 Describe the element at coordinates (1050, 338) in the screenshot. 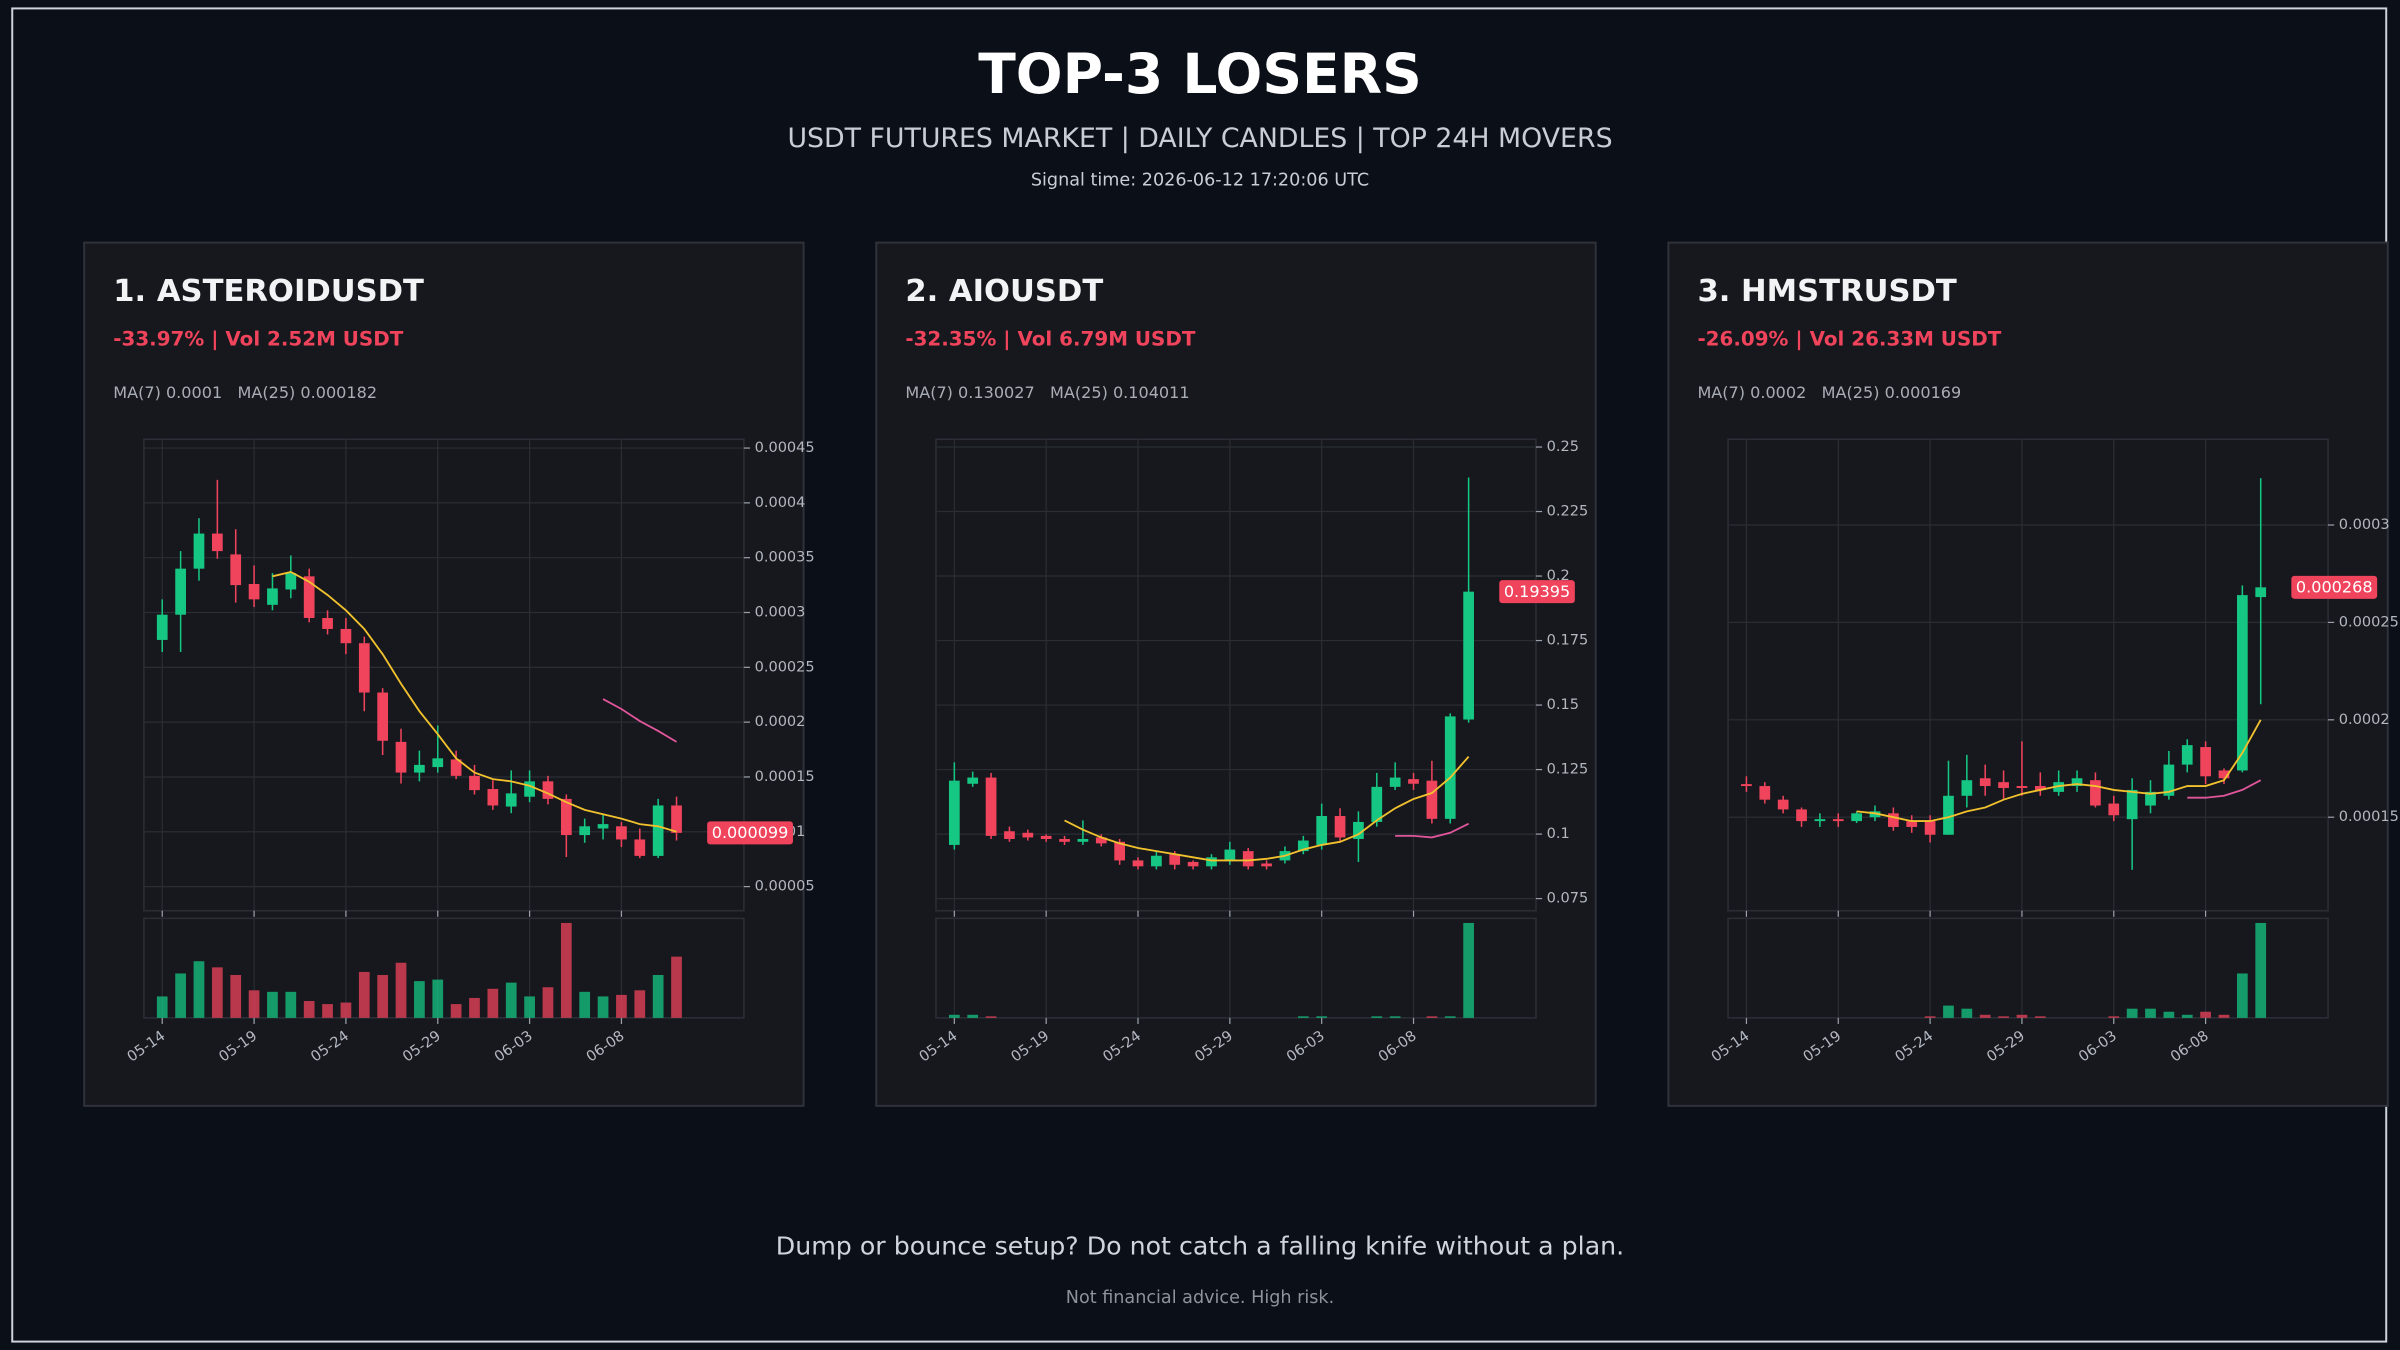

I see `chart-subtitle: -32.35% | Vol 6.79M USDT` at that location.